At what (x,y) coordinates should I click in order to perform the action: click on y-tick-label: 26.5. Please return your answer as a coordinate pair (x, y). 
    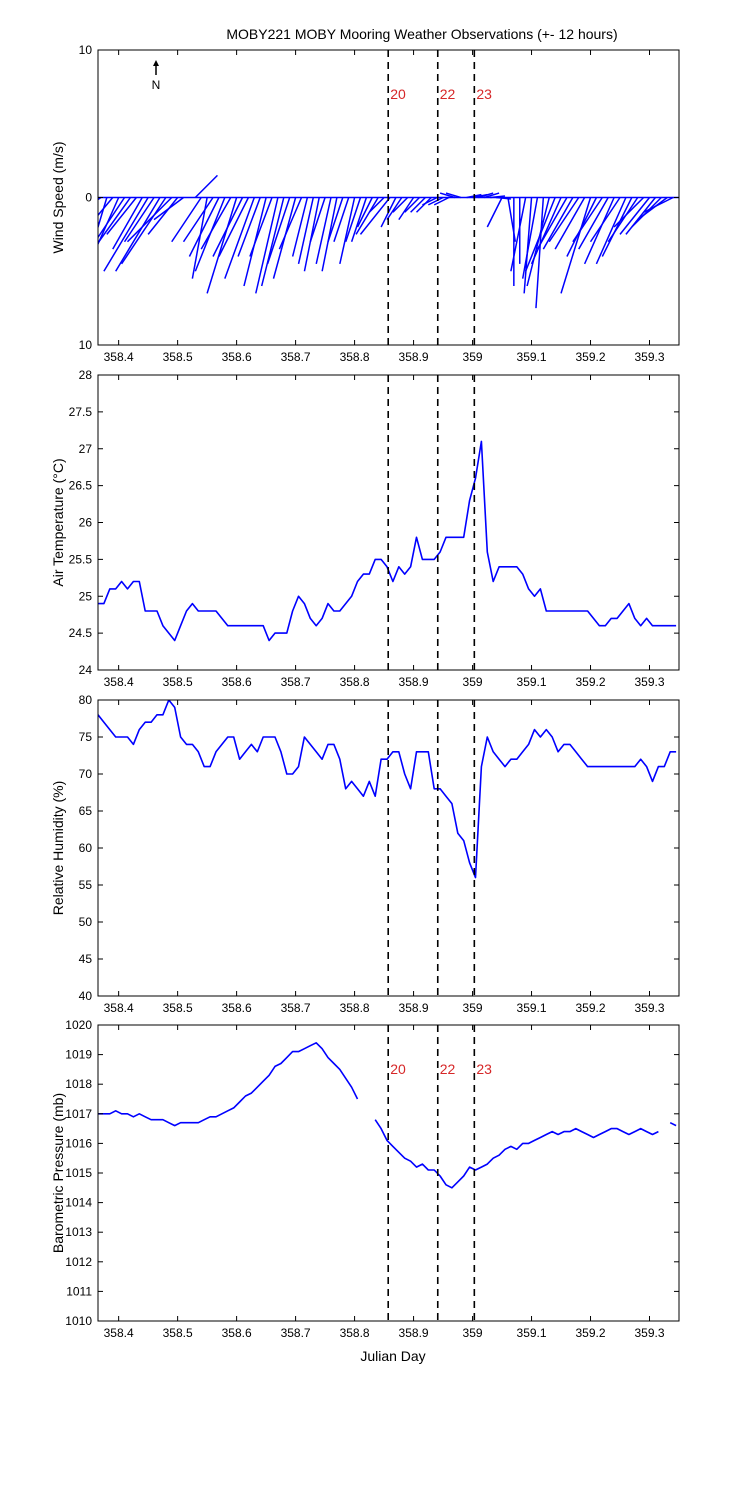
    Looking at the image, I should click on (81, 486).